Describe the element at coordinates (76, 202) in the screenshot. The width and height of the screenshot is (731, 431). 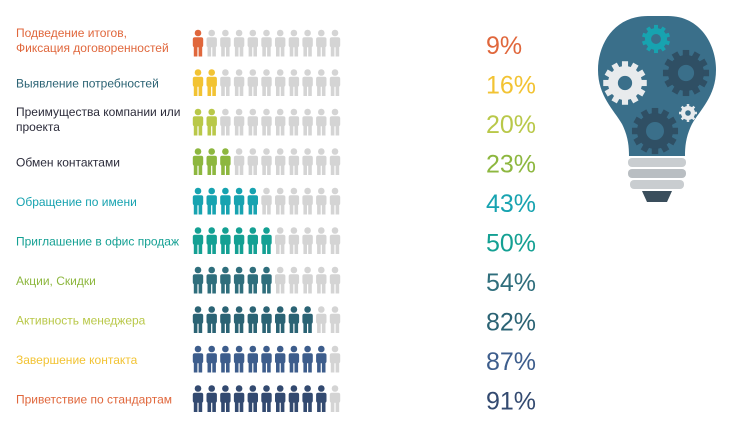
I see `row-label: Обращение по имени` at that location.